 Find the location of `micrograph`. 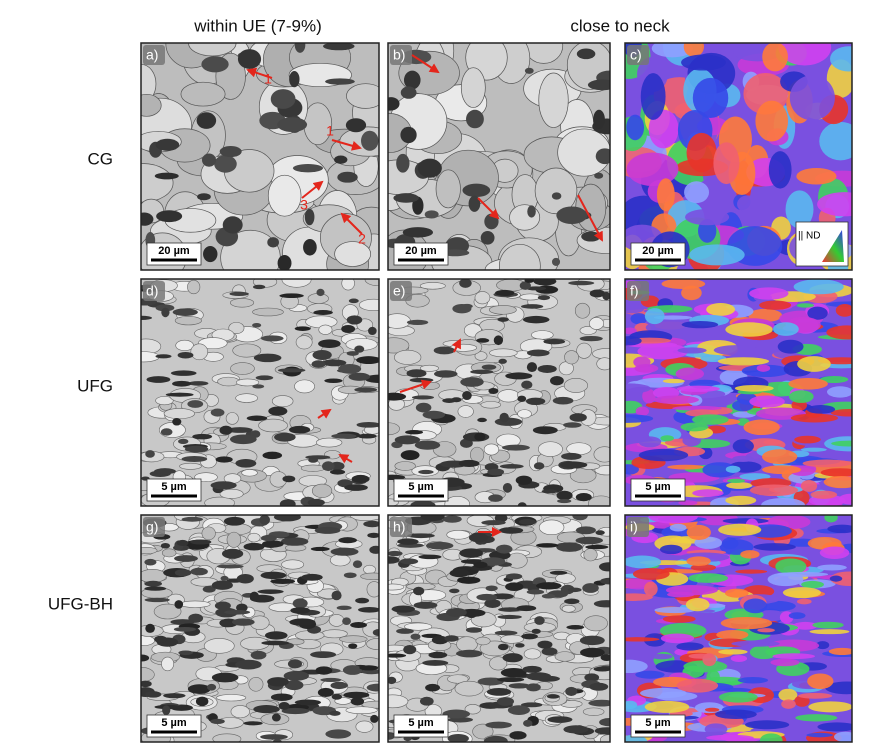

micrograph is located at coordinates (499, 628).